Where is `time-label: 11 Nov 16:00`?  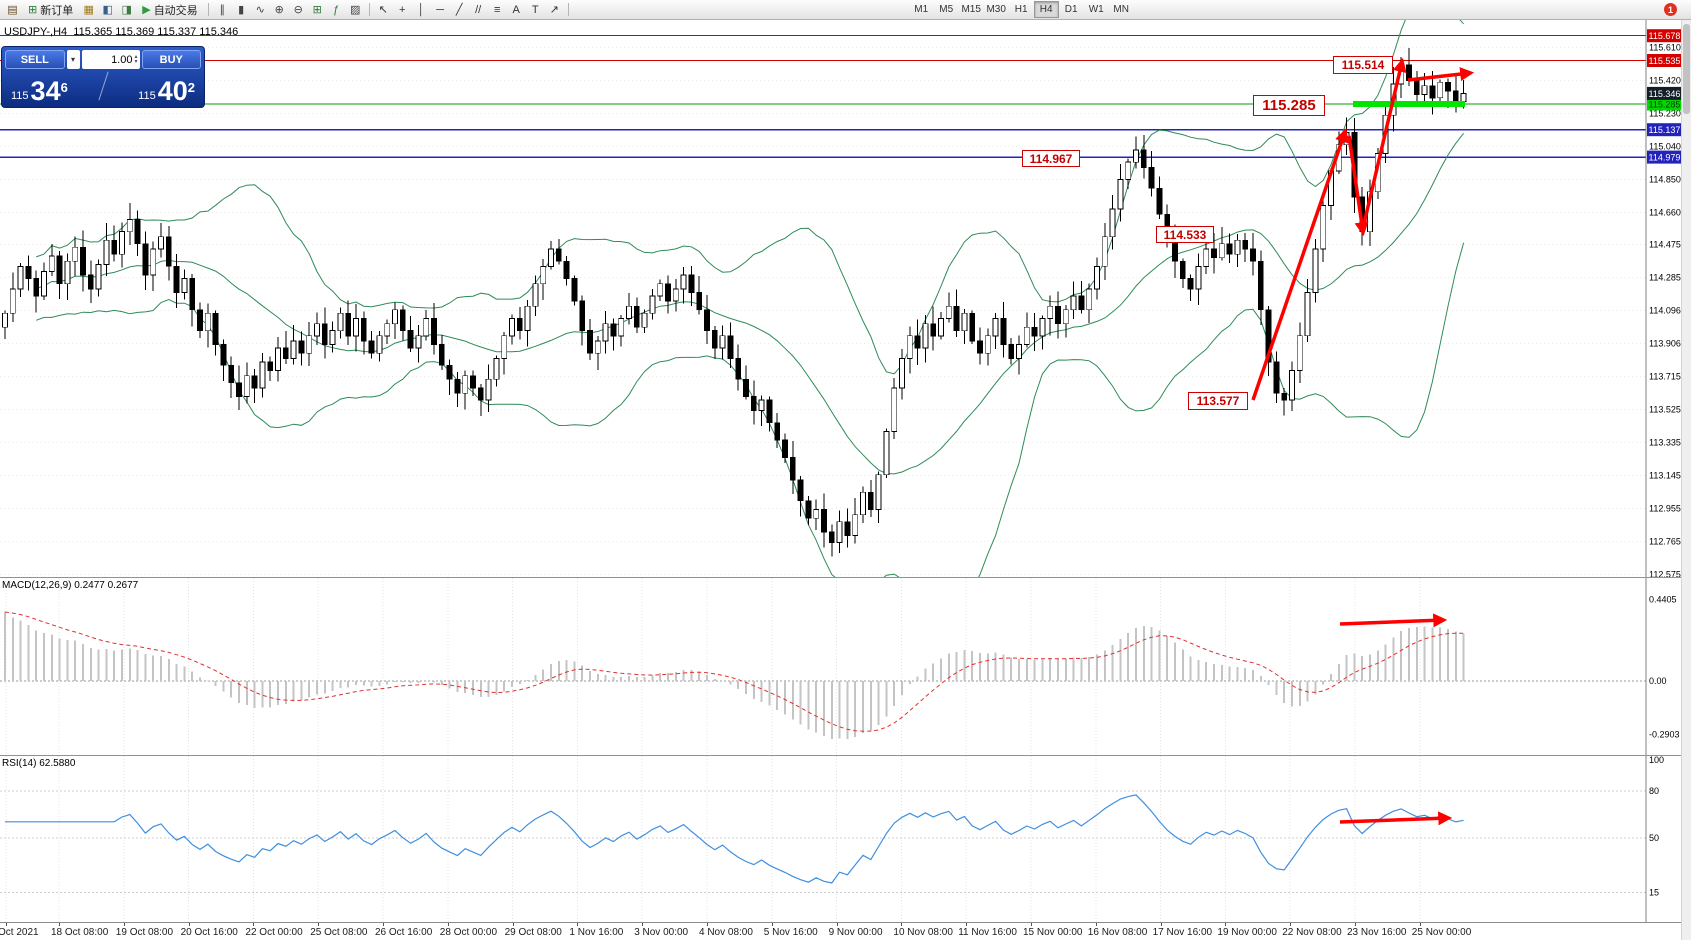
time-label: 11 Nov 16:00 is located at coordinates (987, 932).